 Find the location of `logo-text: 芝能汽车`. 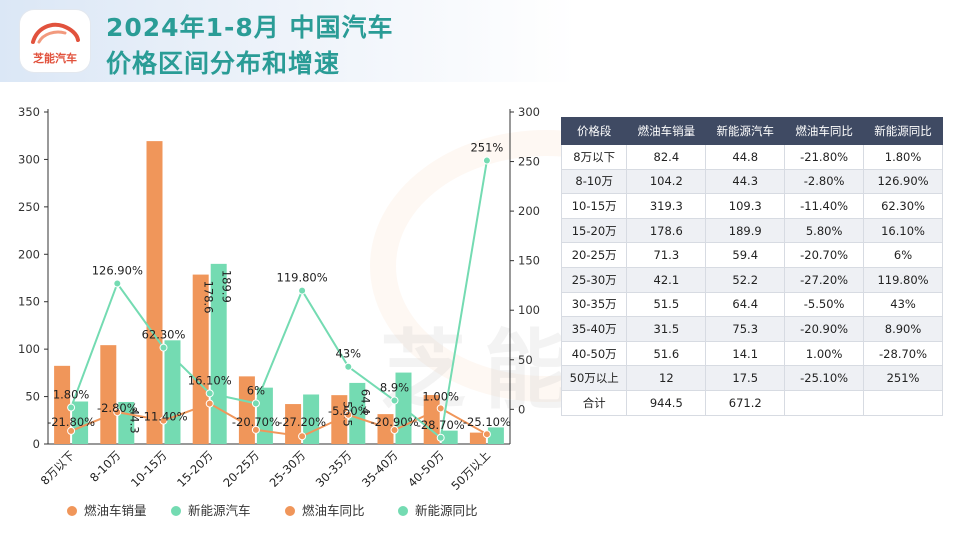

logo-text: 芝能汽车 is located at coordinates (55, 58).